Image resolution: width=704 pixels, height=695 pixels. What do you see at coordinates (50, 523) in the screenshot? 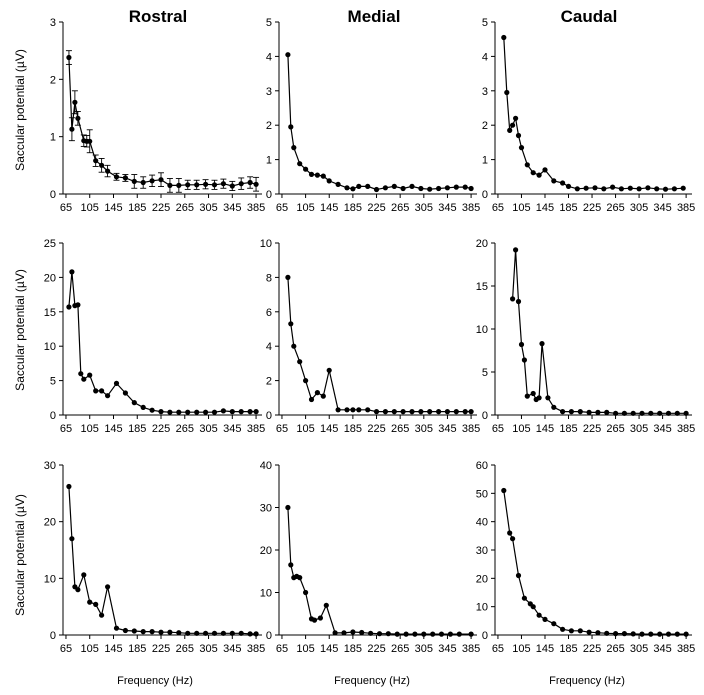
I see `y-tick-label-r3c1: 20` at bounding box center [50, 523].